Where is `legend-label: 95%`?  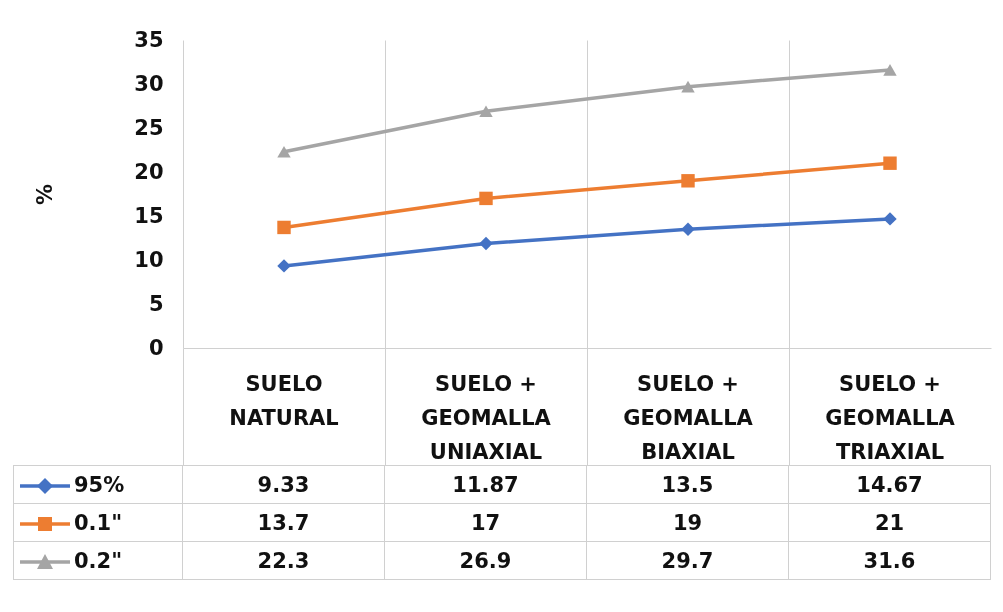 legend-label: 95% is located at coordinates (99, 484).